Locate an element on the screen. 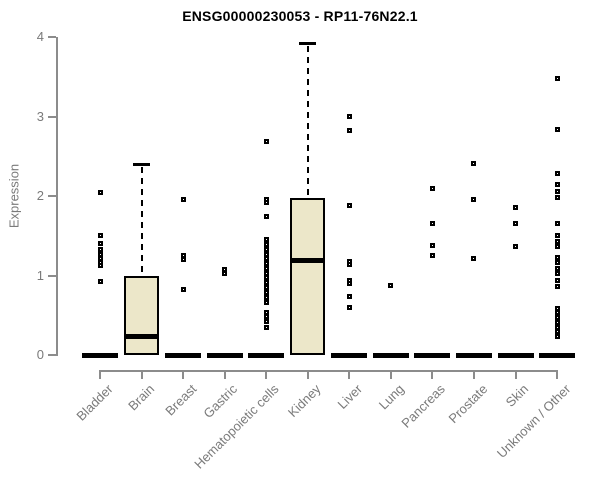  x-tick-label-skin: Skin is located at coordinates (517, 395).